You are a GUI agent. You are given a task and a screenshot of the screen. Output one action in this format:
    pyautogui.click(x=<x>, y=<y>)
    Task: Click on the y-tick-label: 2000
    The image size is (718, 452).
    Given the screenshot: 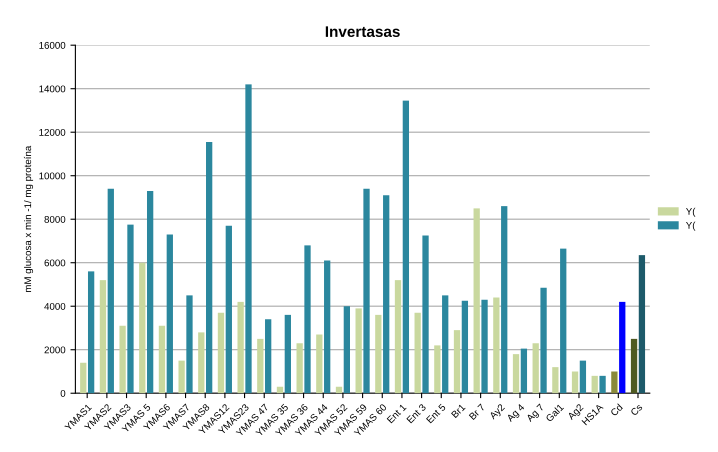 What is the action you would take?
    pyautogui.click(x=55, y=350)
    